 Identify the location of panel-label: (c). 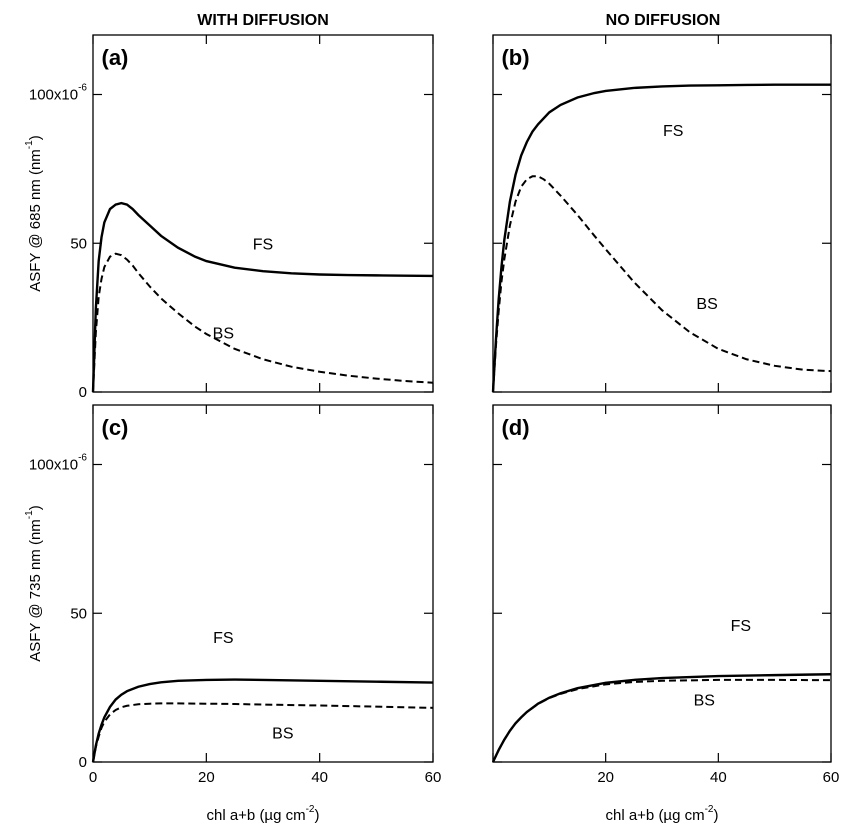
(115, 427).